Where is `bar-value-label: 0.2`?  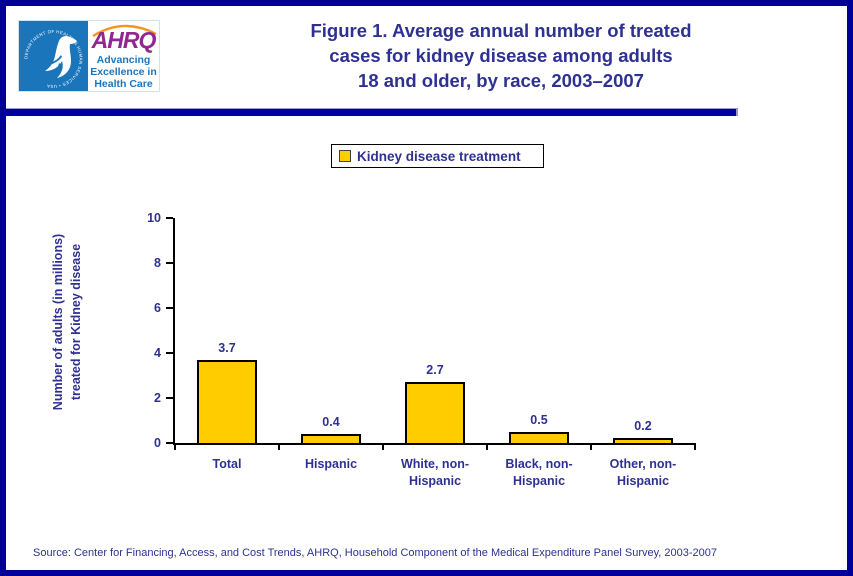
bar-value-label: 0.2 is located at coordinates (643, 426).